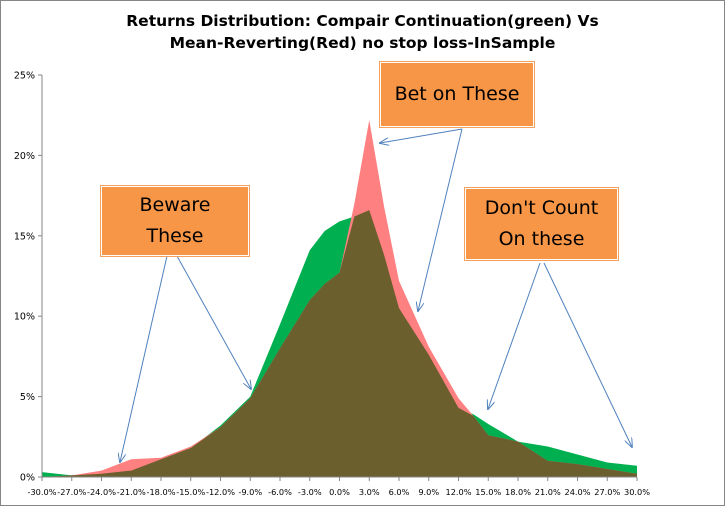  I want to click on callout-dont-count: Don't Count On these, so click(541, 224).